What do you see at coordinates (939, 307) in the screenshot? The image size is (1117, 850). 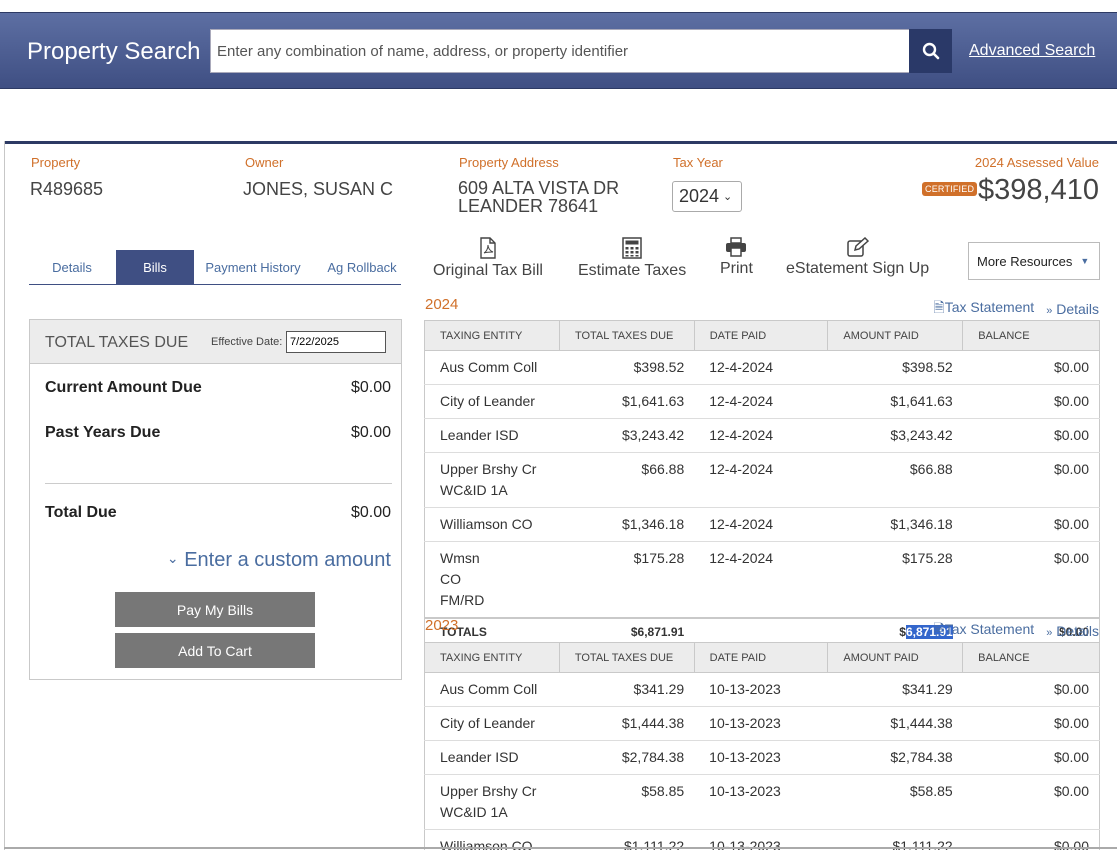 I see `document-icon: 🗎︎` at bounding box center [939, 307].